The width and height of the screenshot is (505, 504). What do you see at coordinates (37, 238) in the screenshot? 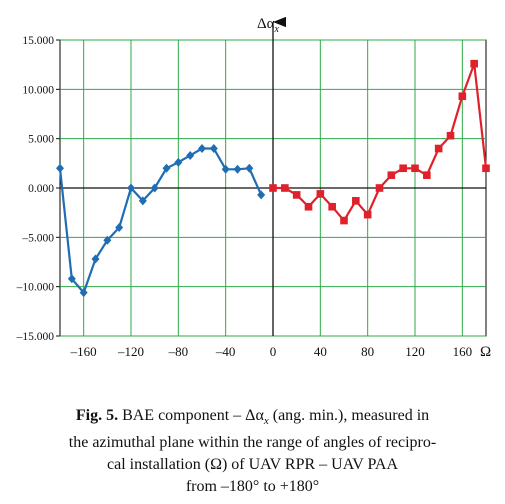
I see `y-tick-label: –5.000` at bounding box center [37, 238].